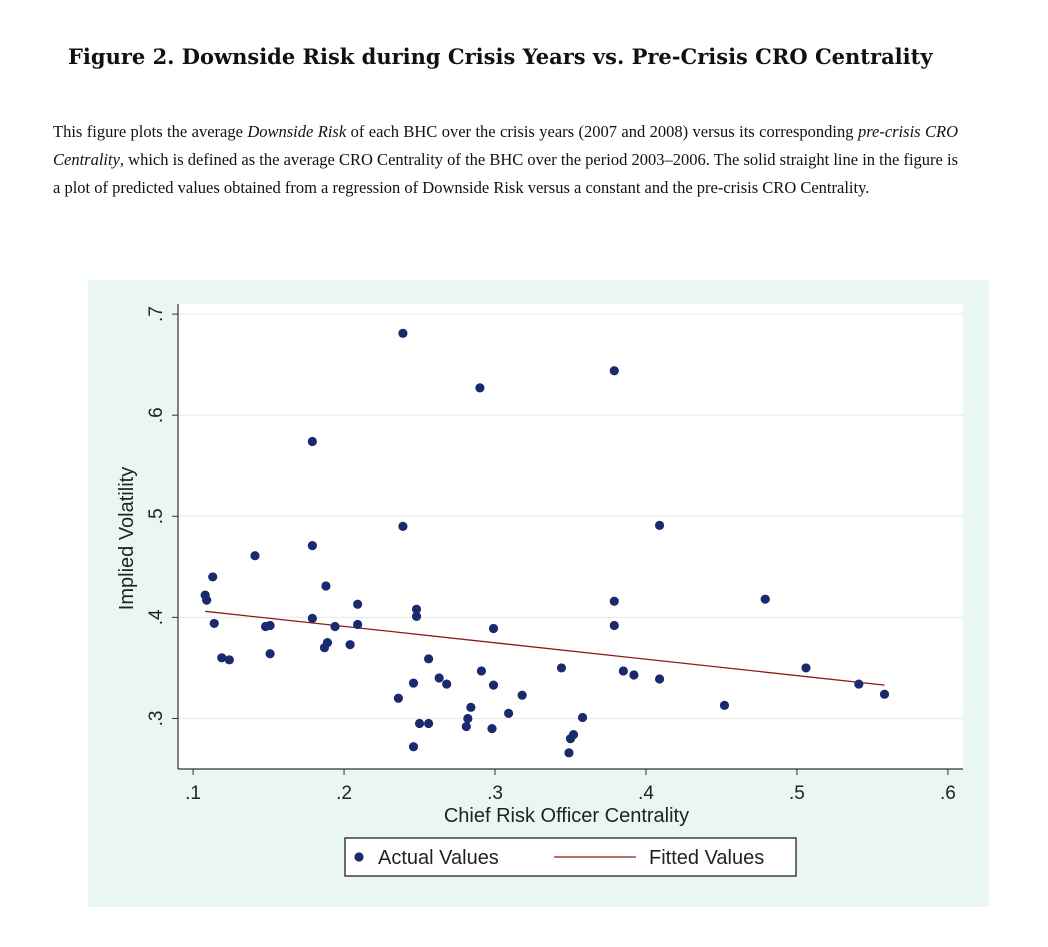 The height and width of the screenshot is (947, 1048). I want to click on x-tick-label: .3, so click(495, 793).